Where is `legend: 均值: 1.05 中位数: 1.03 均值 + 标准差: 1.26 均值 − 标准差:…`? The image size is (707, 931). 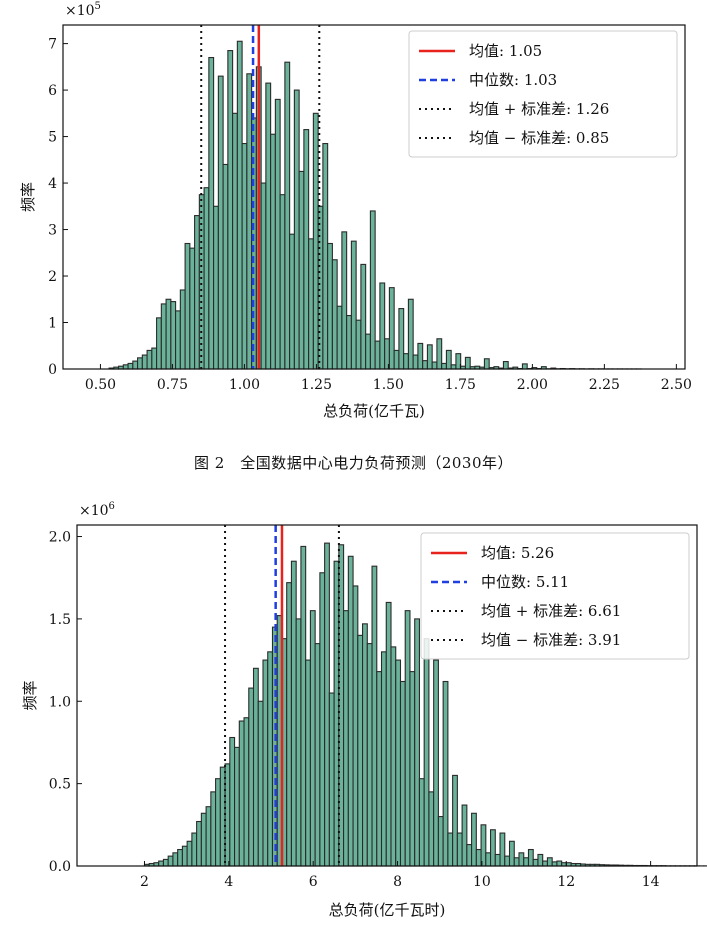 legend: 均值: 1.05 中位数: 1.03 均值 + 标准差: 1.26 均值 − 标准差:… is located at coordinates (543, 94).